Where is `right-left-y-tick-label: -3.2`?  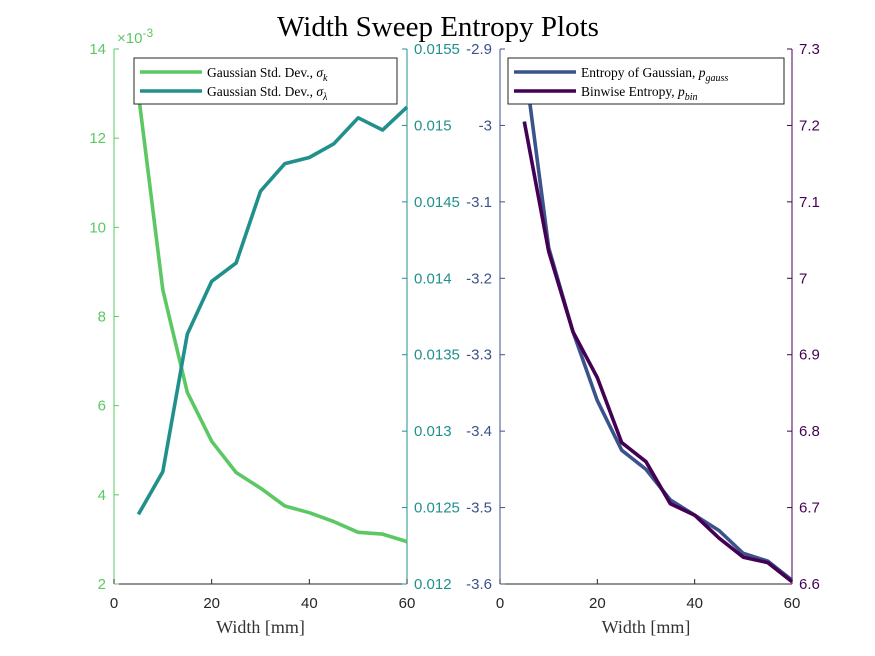 right-left-y-tick-label: -3.2 is located at coordinates (479, 278).